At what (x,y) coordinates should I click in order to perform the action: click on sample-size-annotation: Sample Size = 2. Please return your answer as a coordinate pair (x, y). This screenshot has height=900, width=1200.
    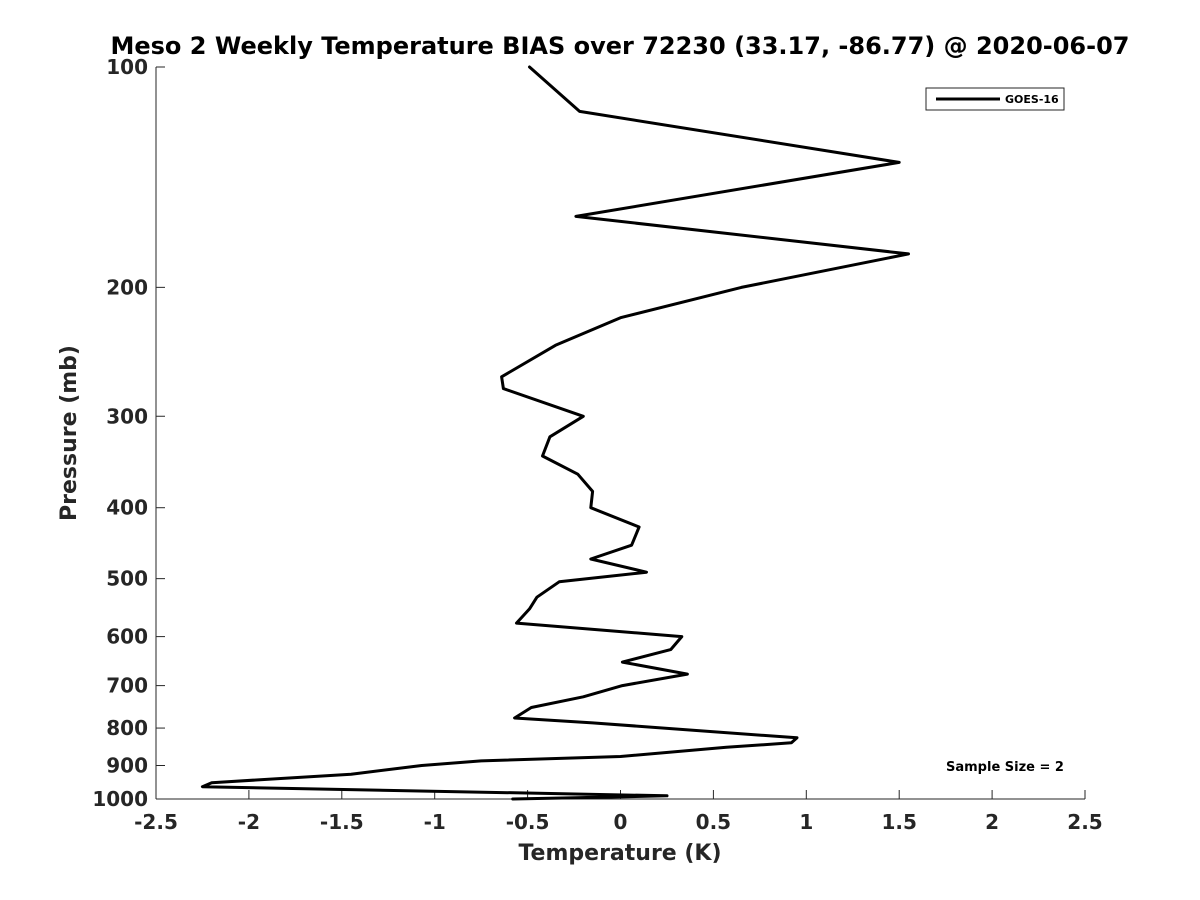
    Looking at the image, I should click on (1005, 767).